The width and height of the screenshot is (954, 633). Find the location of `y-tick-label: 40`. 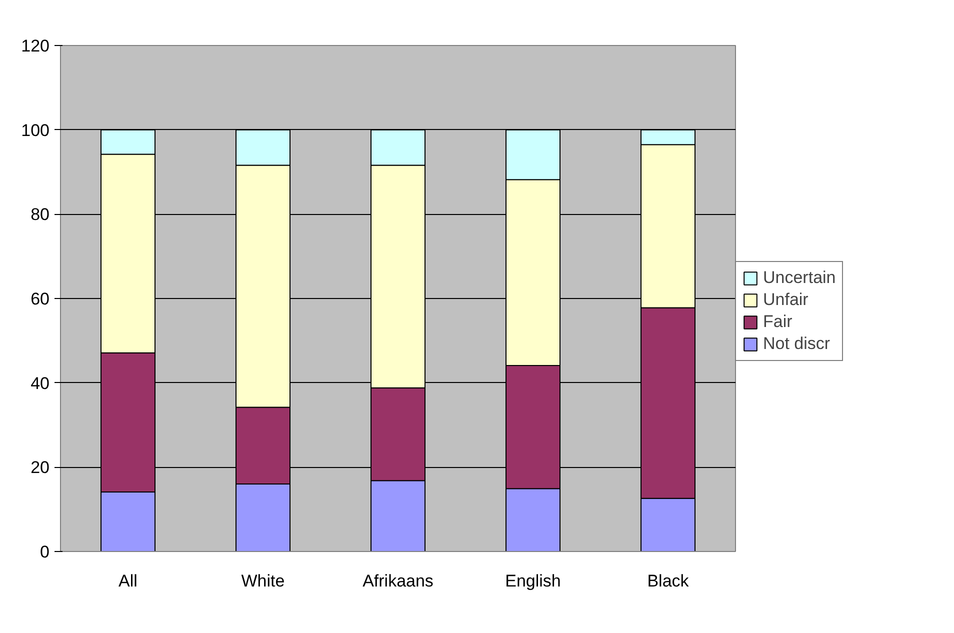

y-tick-label: 40 is located at coordinates (40, 383).